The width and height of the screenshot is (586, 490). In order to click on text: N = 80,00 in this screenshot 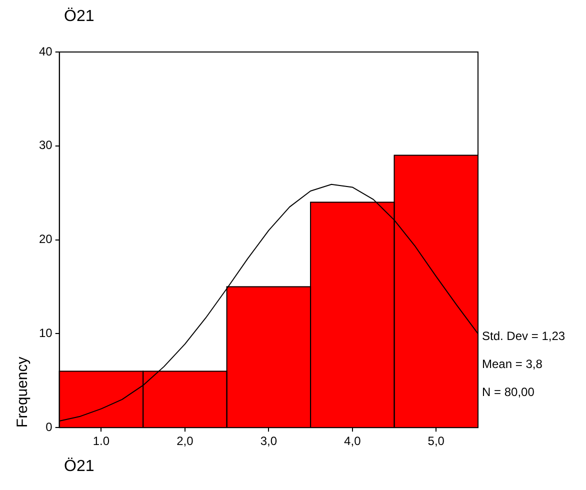, I will do `click(508, 391)`.